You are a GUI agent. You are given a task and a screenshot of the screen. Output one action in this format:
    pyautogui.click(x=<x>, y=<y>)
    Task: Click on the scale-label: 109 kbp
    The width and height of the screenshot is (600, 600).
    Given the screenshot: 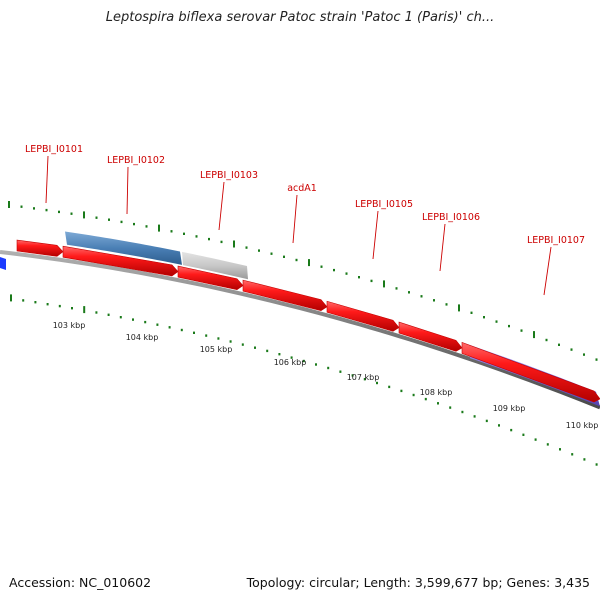 What is the action you would take?
    pyautogui.click(x=509, y=408)
    